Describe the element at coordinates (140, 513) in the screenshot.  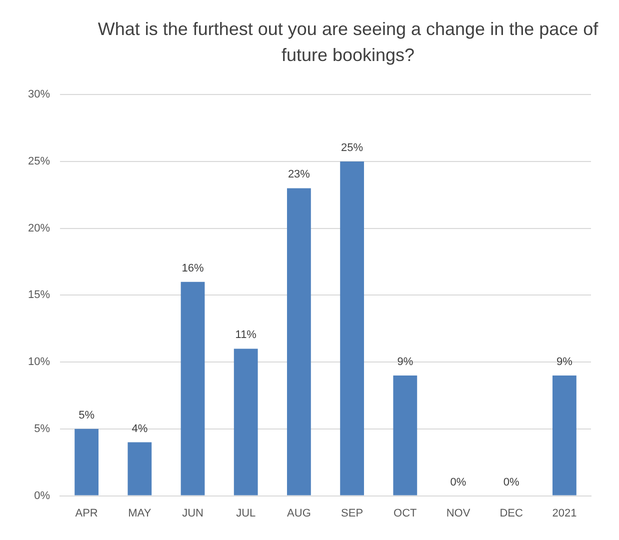
I see `x-tick-label: MAY` at that location.